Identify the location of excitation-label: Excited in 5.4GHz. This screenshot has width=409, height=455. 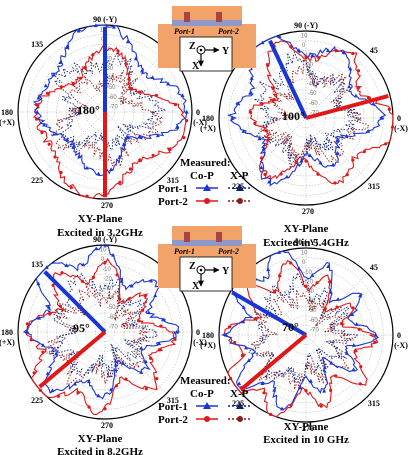
(306, 243).